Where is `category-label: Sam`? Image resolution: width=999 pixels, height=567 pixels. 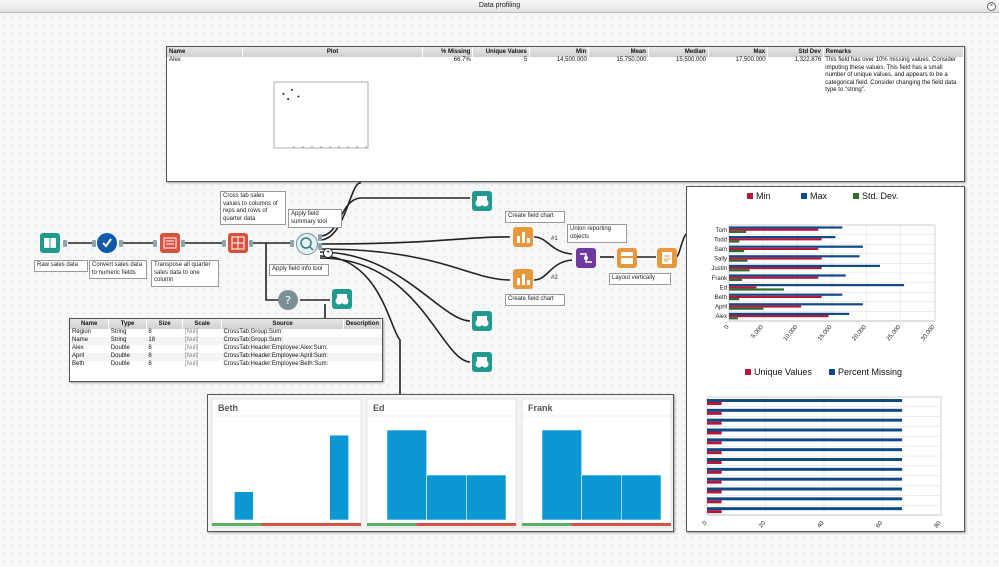
category-label: Sam is located at coordinates (721, 250).